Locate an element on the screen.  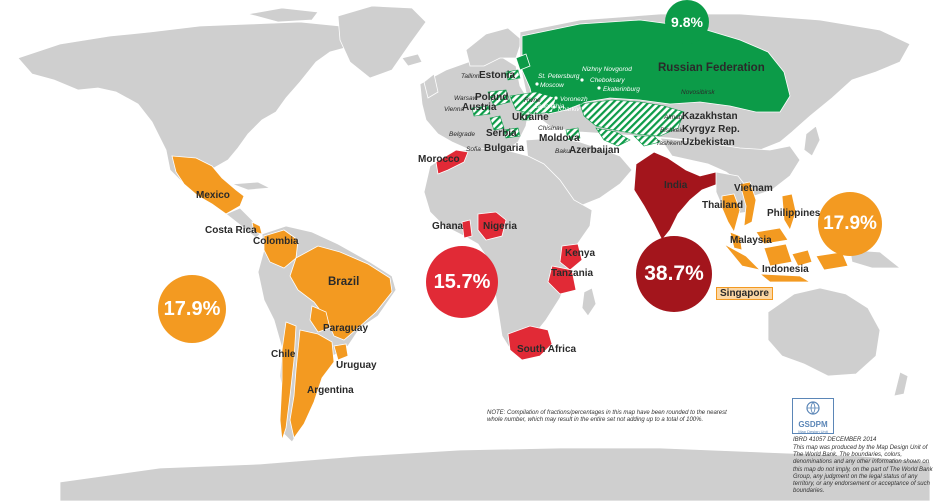
east-asia-share: 17.9% is located at coordinates (850, 223).